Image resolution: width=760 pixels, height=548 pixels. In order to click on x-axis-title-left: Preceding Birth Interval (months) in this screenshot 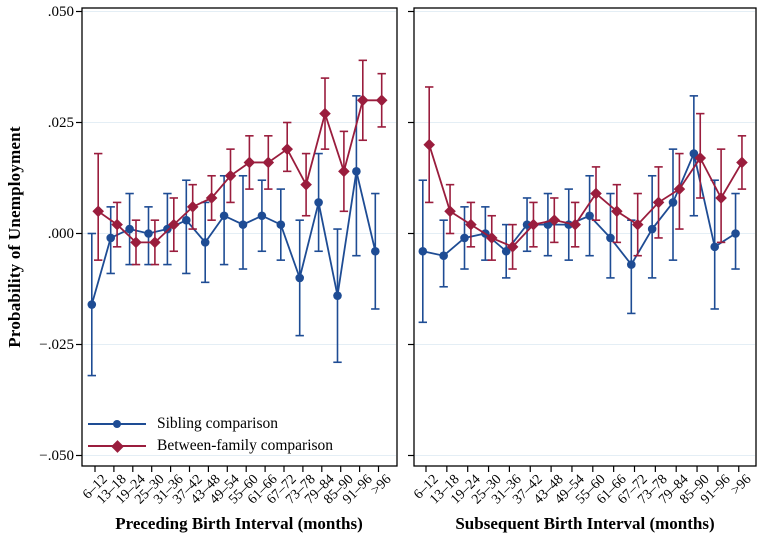, I will do `click(239, 523)`.